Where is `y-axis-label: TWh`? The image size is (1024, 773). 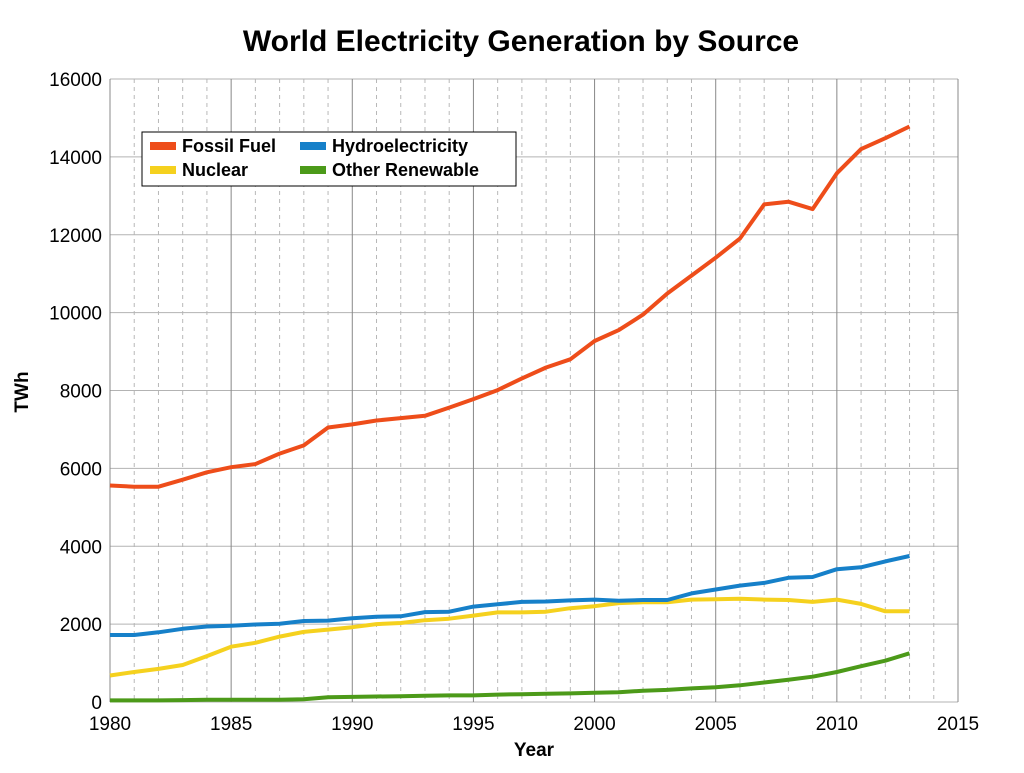
y-axis-label: TWh is located at coordinates (22, 391).